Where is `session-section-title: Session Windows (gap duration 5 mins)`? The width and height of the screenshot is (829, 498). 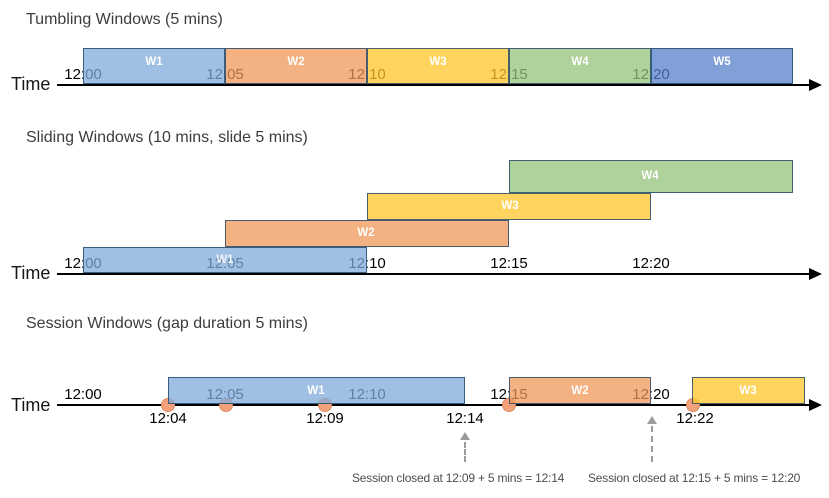 session-section-title: Session Windows (gap duration 5 mins) is located at coordinates (167, 323).